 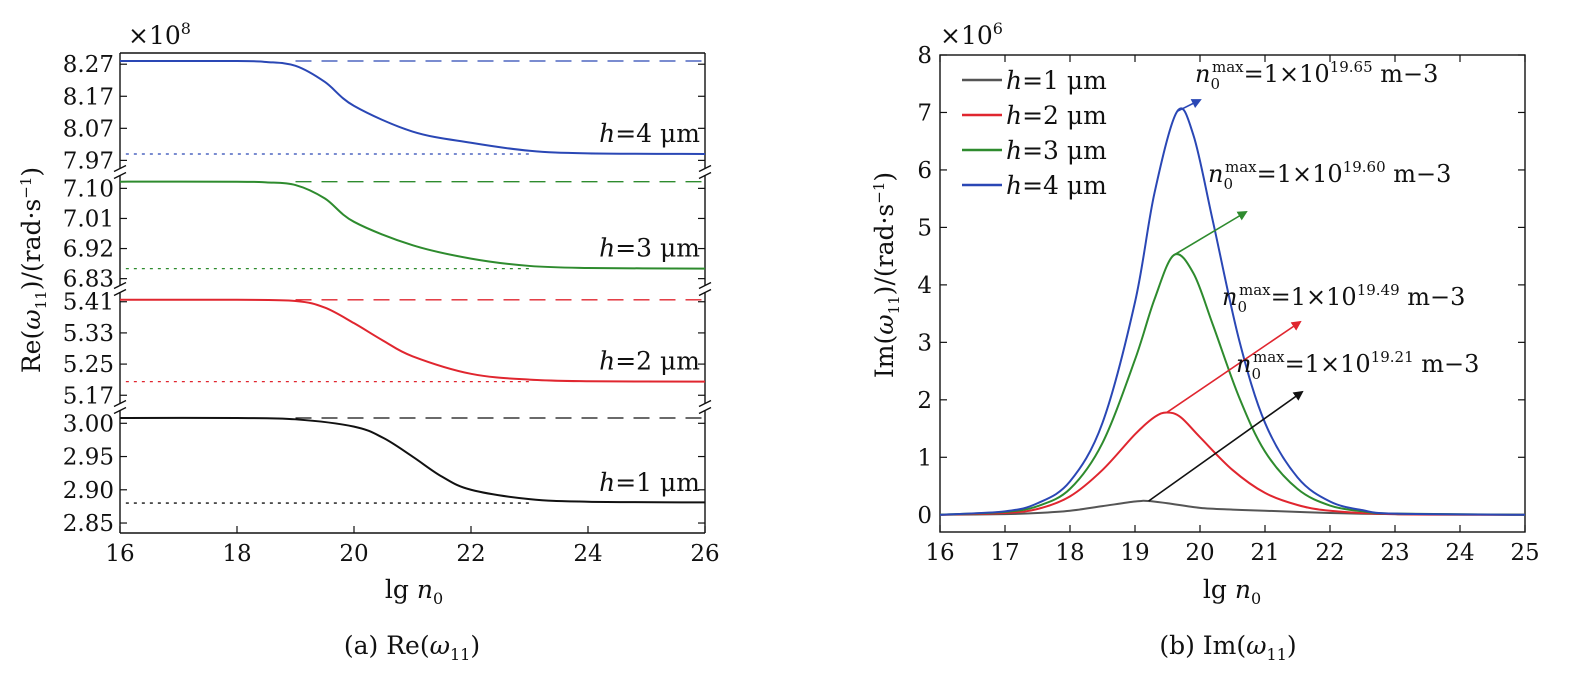 I want to click on y-tick-label: 2.85, so click(x=88, y=524).